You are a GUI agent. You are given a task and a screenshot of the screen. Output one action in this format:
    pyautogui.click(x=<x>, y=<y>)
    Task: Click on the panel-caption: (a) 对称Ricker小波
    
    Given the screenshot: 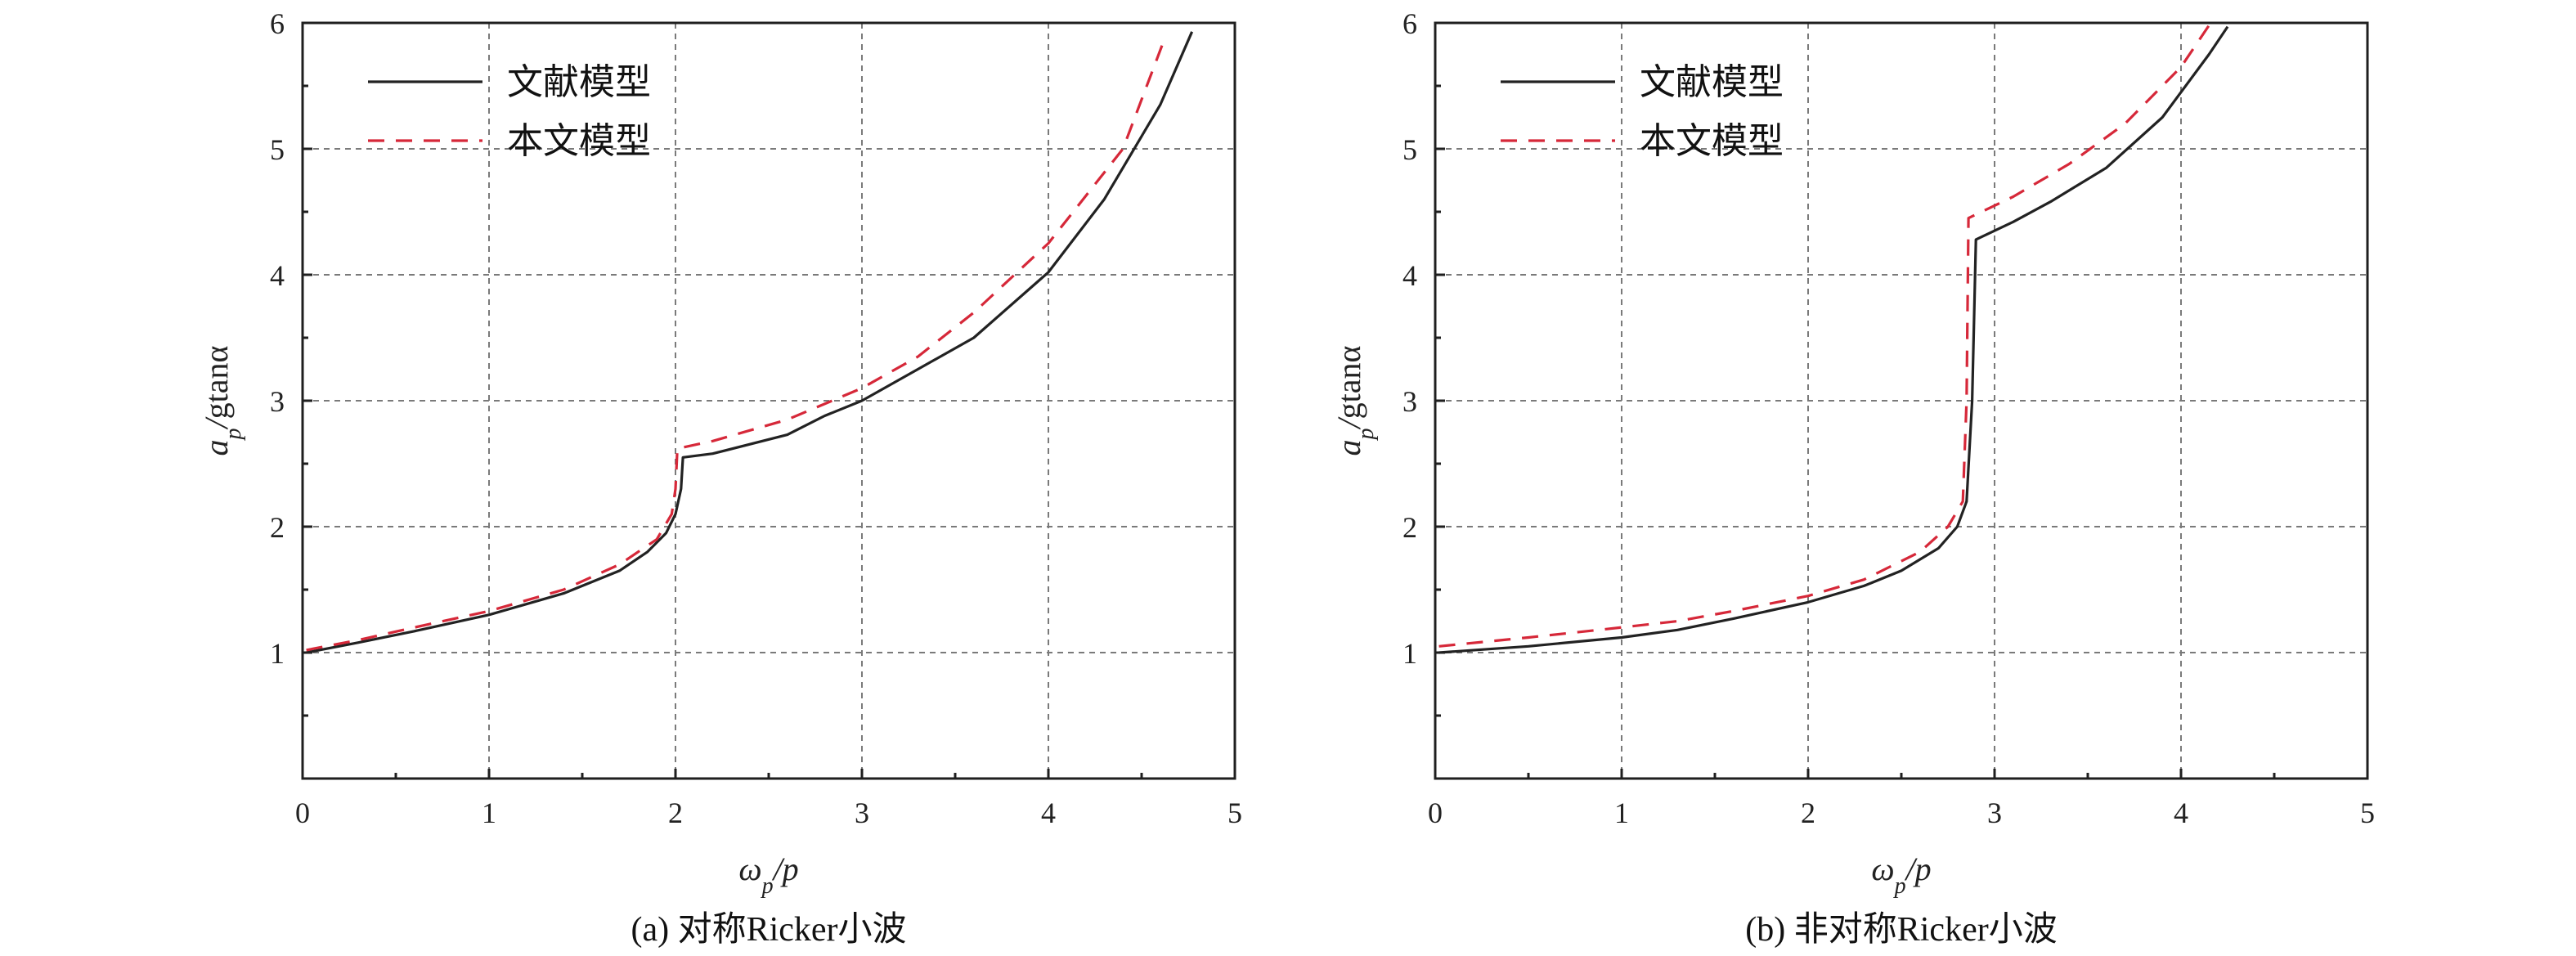 What is the action you would take?
    pyautogui.click(x=769, y=930)
    